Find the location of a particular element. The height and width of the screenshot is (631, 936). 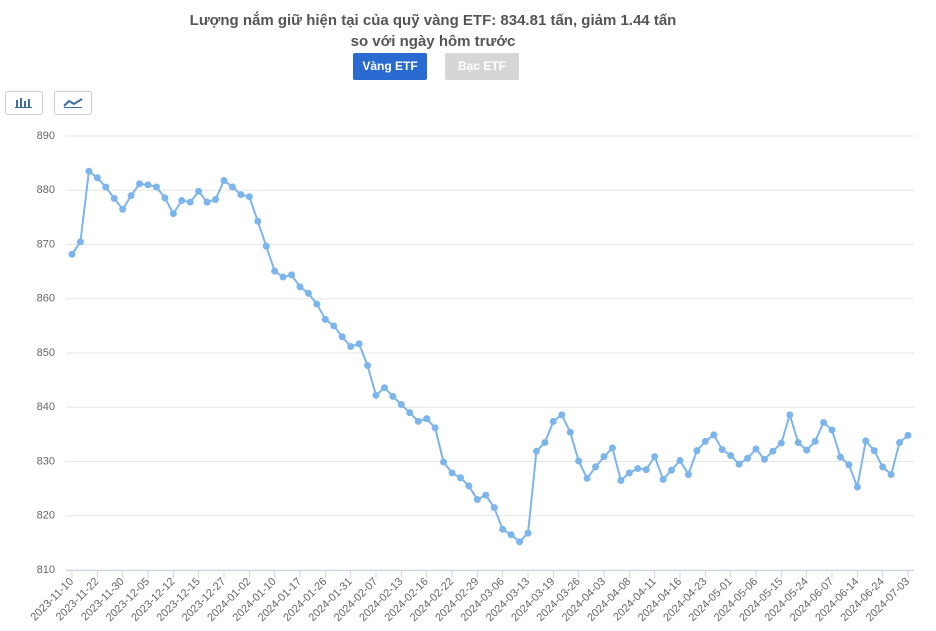

line-view-button is located at coordinates (73, 103).